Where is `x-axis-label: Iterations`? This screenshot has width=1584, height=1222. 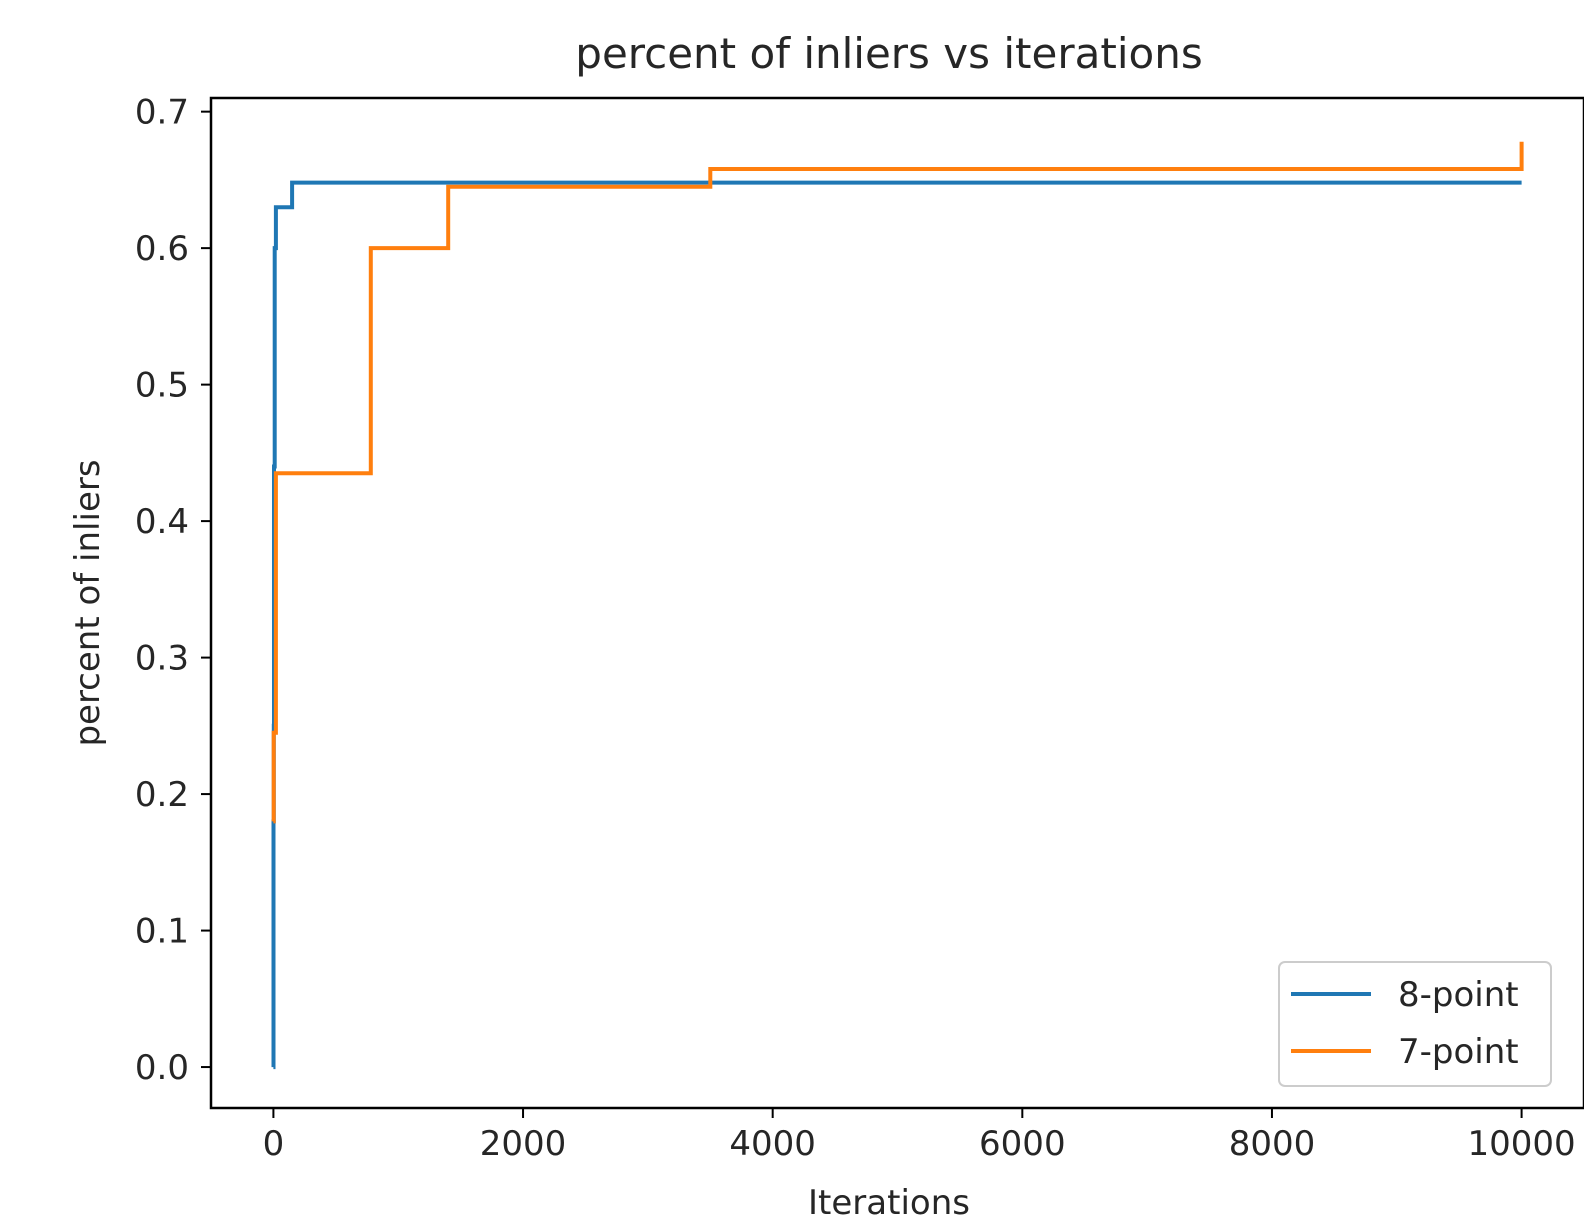 x-axis-label: Iterations is located at coordinates (889, 1202).